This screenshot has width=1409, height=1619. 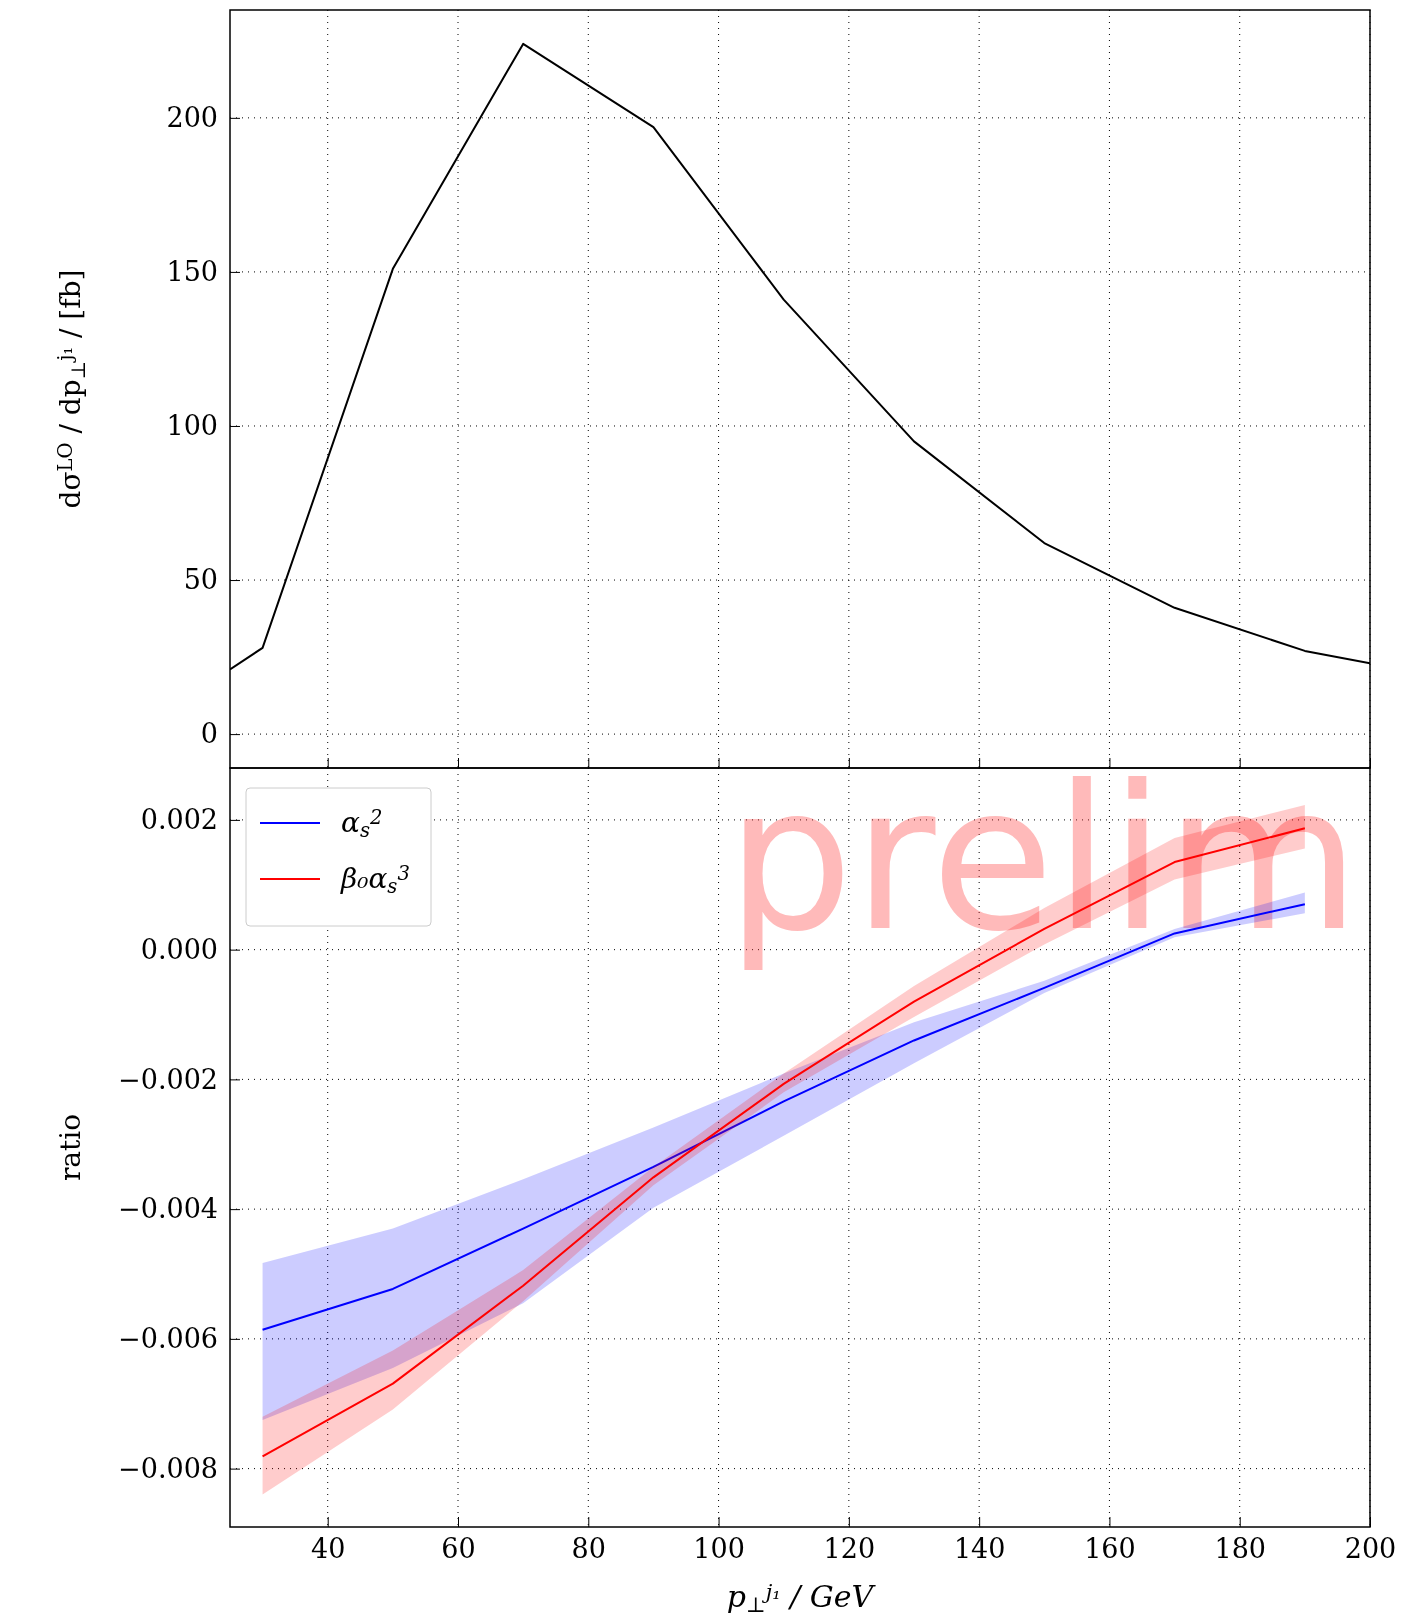 I want to click on y-tick-label: 0.000, so click(x=179, y=949).